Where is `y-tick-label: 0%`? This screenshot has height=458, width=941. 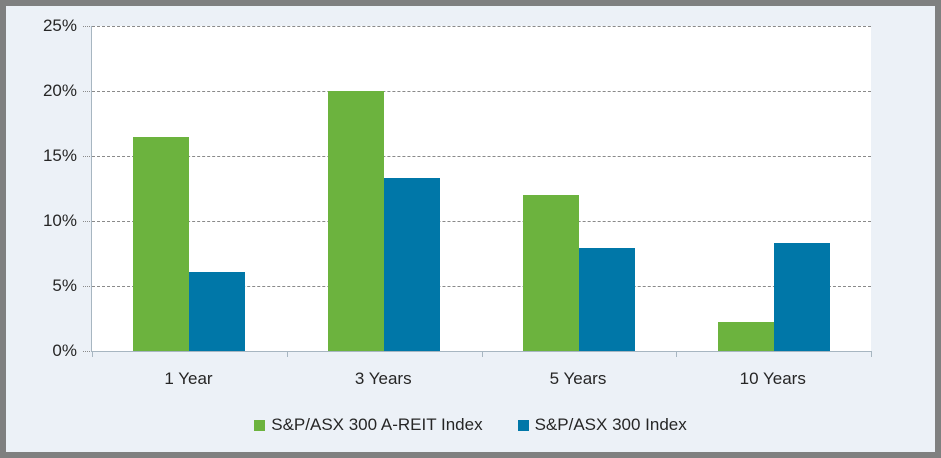 y-tick-label: 0% is located at coordinates (64, 350).